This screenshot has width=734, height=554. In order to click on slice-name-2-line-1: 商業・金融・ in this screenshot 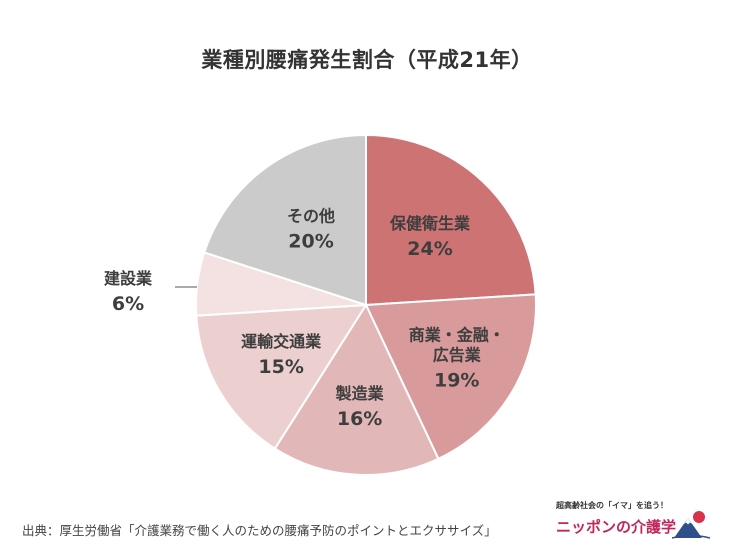, I will do `click(457, 335)`.